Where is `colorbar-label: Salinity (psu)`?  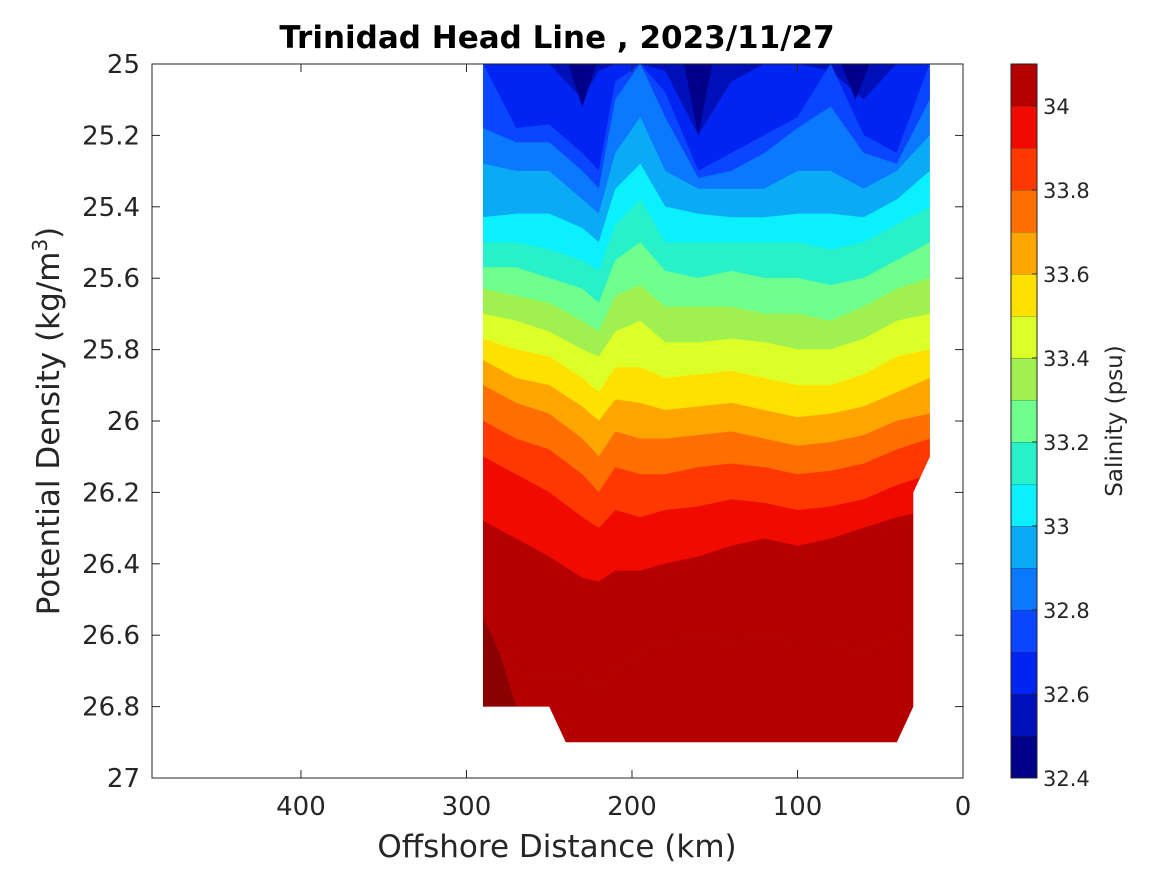 colorbar-label: Salinity (psu) is located at coordinates (1115, 421).